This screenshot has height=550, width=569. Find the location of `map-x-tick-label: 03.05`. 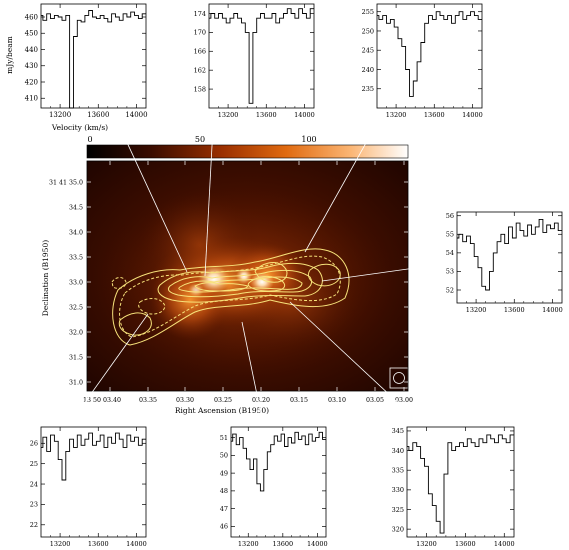

map-x-tick-label: 03.05 is located at coordinates (375, 400).